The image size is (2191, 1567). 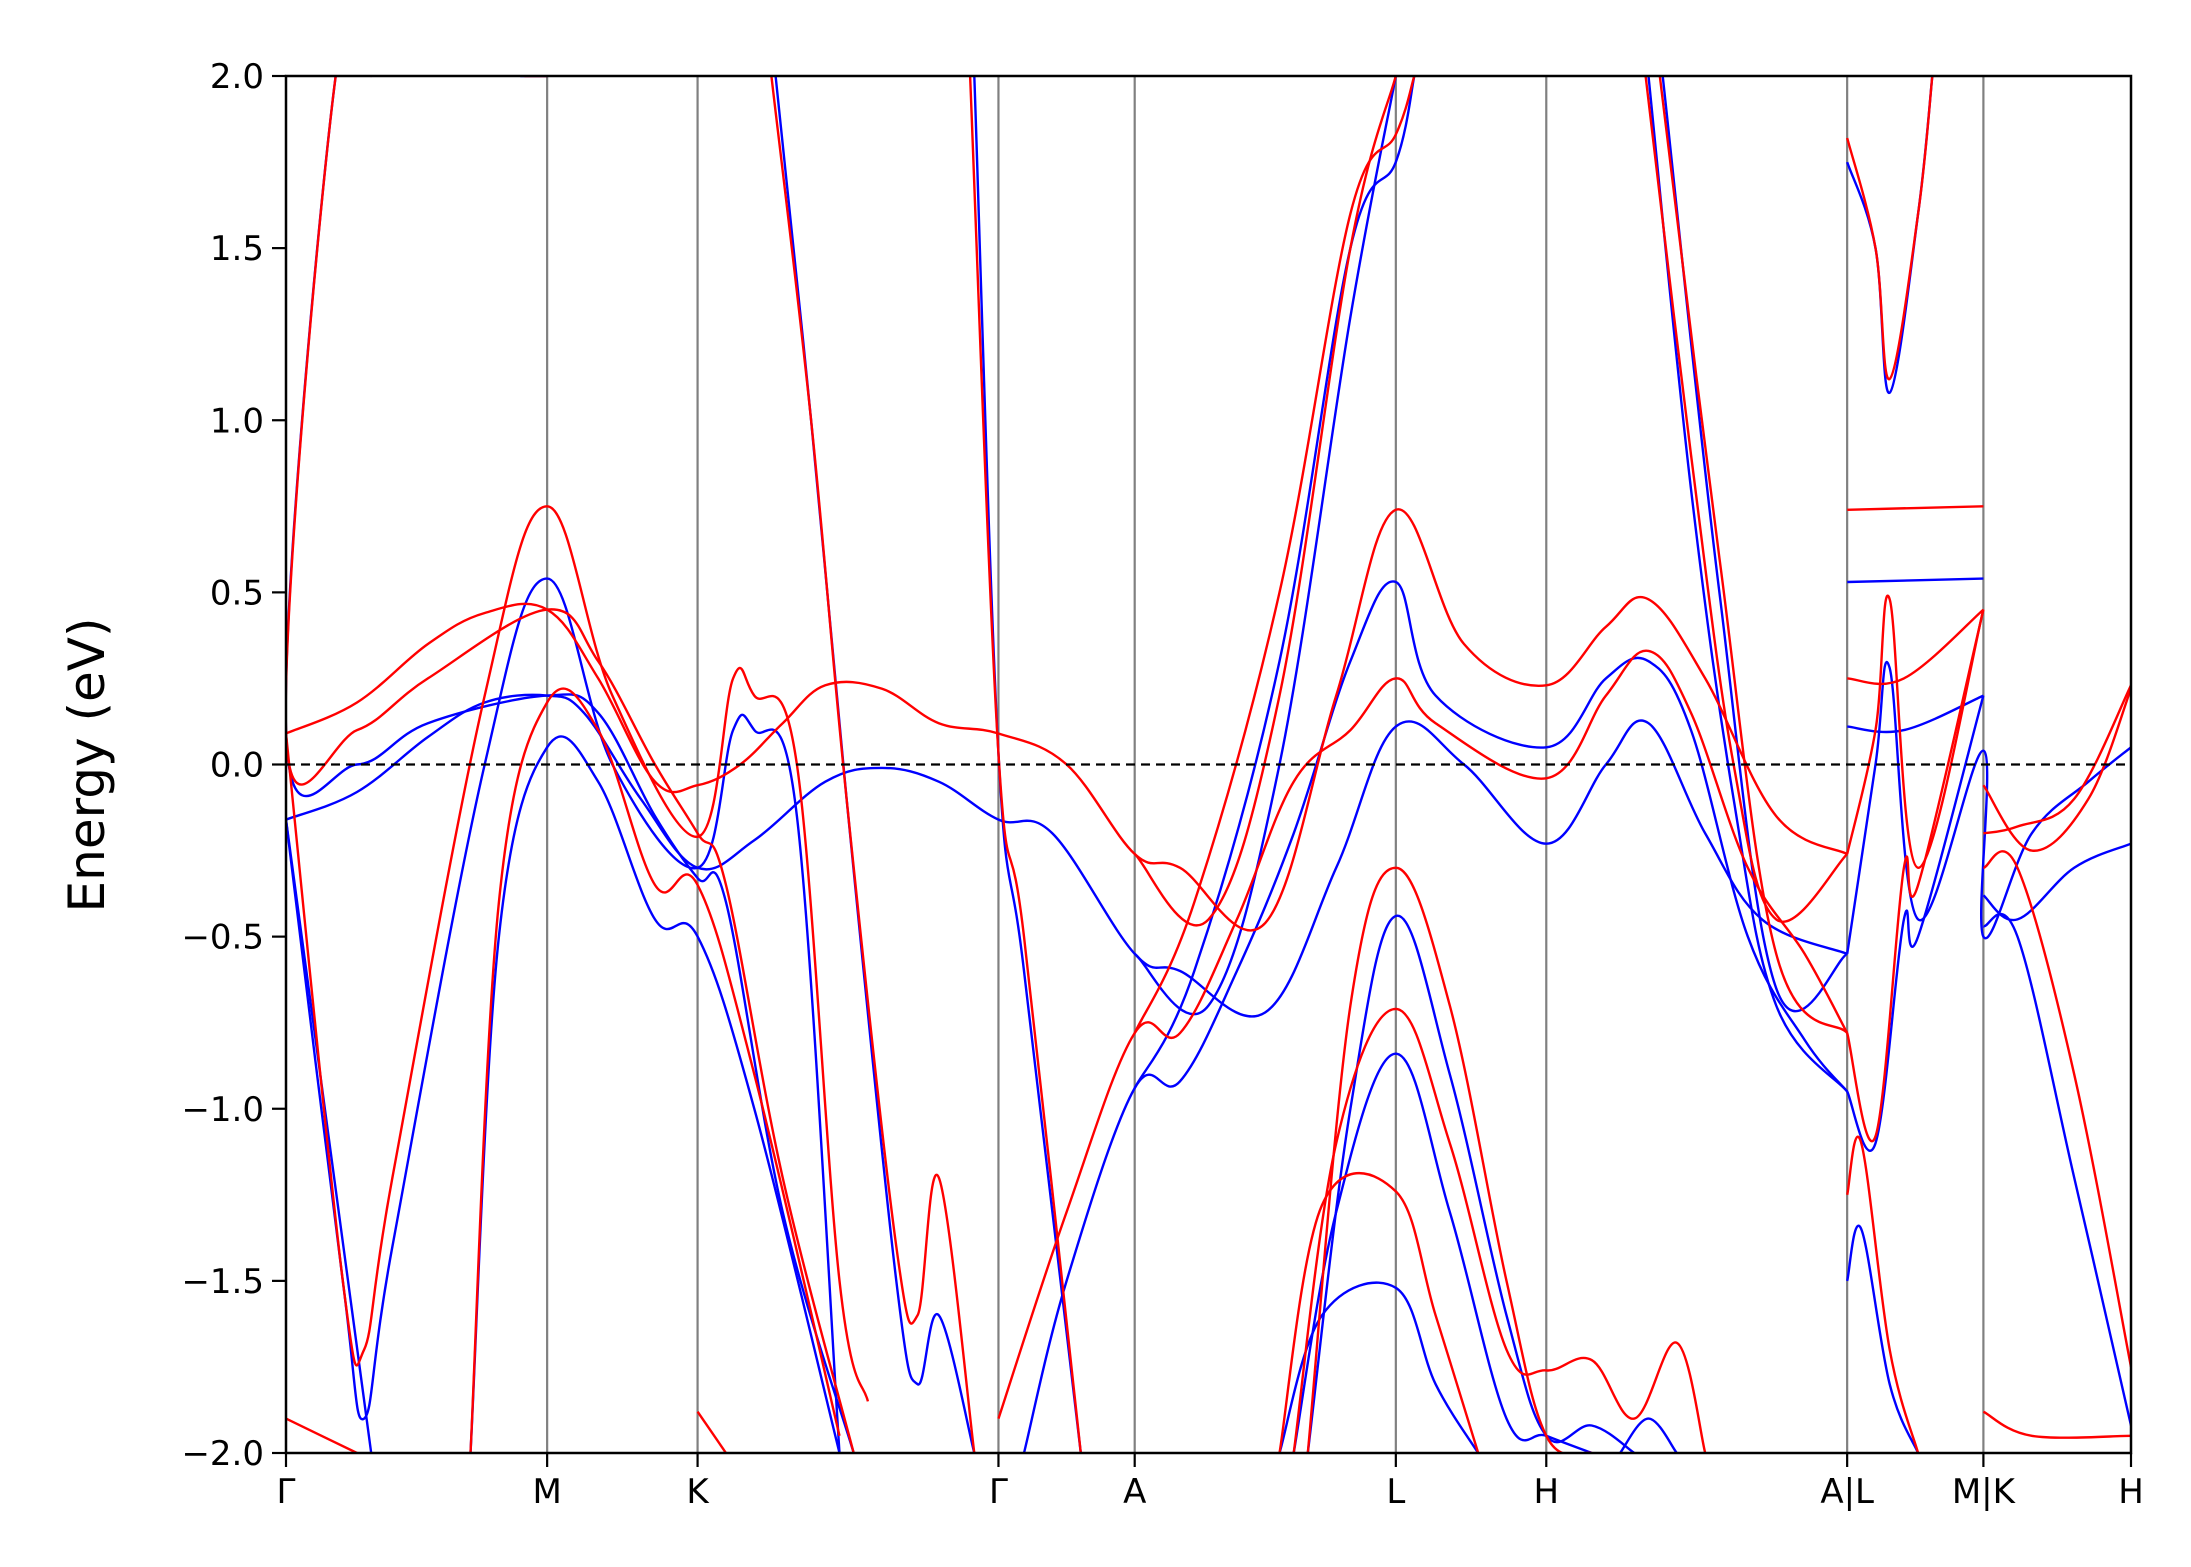 What do you see at coordinates (222, 1110) in the screenshot?
I see `y-tick-label: −1.0` at bounding box center [222, 1110].